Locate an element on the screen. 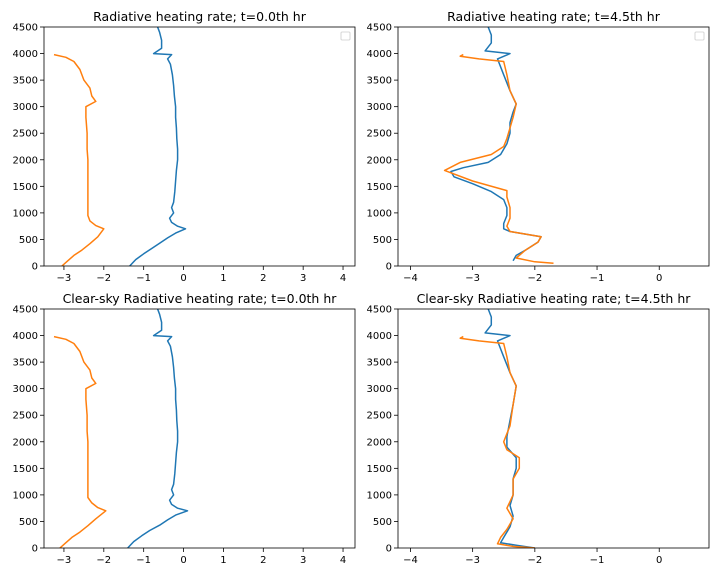 This screenshot has width=720, height=576. chart-title: Radiative heating rate; t=0.0th hr is located at coordinates (200, 16).